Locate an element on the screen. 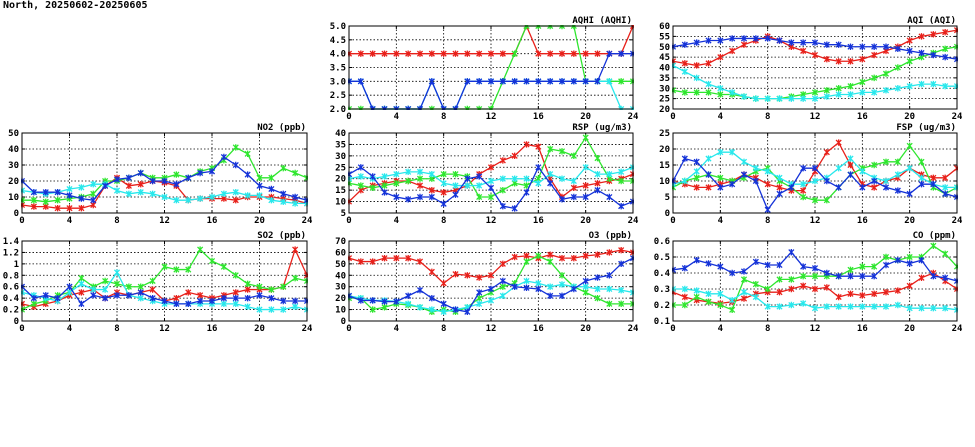  y-tick-label: 70 is located at coordinates (340, 242).